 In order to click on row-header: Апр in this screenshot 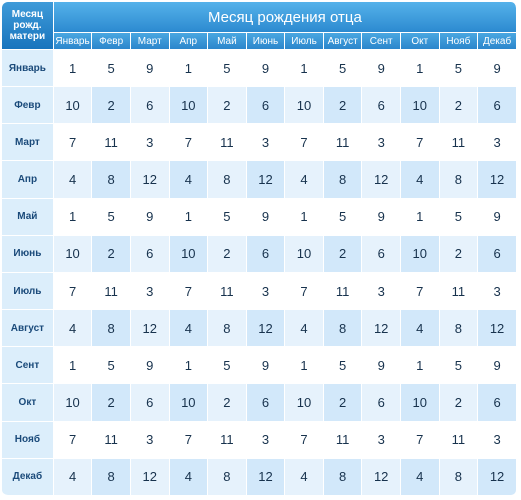, I will do `click(28, 180)`.